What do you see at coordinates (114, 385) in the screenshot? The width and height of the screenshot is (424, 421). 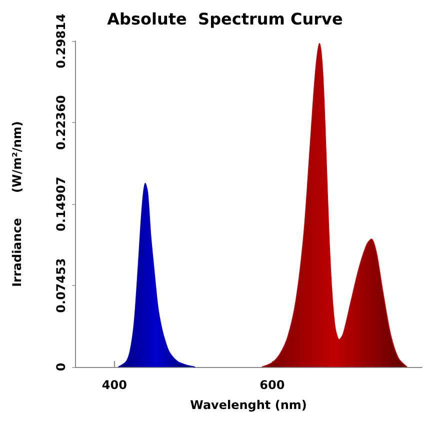 I see `x-tick-label: 400` at bounding box center [114, 385].